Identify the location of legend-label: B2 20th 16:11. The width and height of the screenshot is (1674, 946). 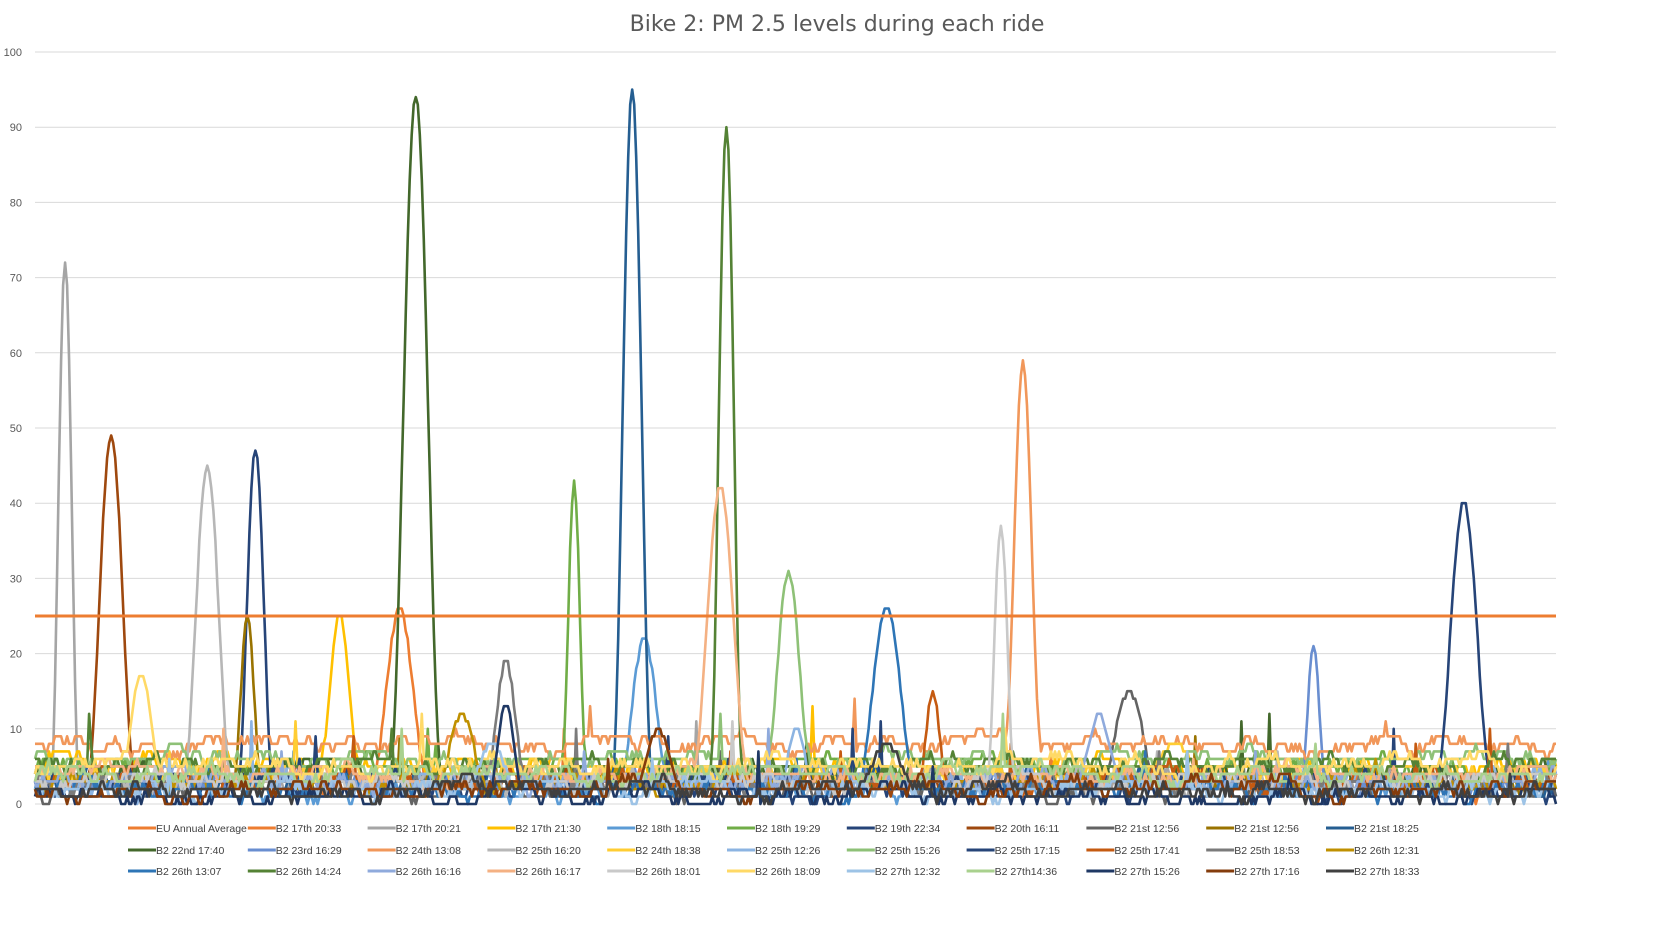
(1027, 829).